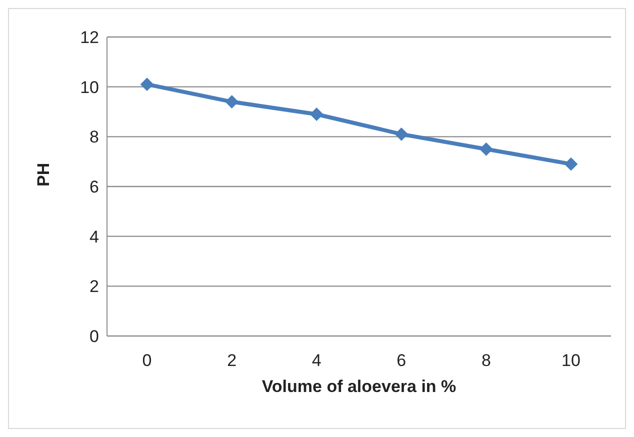  I want to click on y-tick-label: 8, so click(94, 137).